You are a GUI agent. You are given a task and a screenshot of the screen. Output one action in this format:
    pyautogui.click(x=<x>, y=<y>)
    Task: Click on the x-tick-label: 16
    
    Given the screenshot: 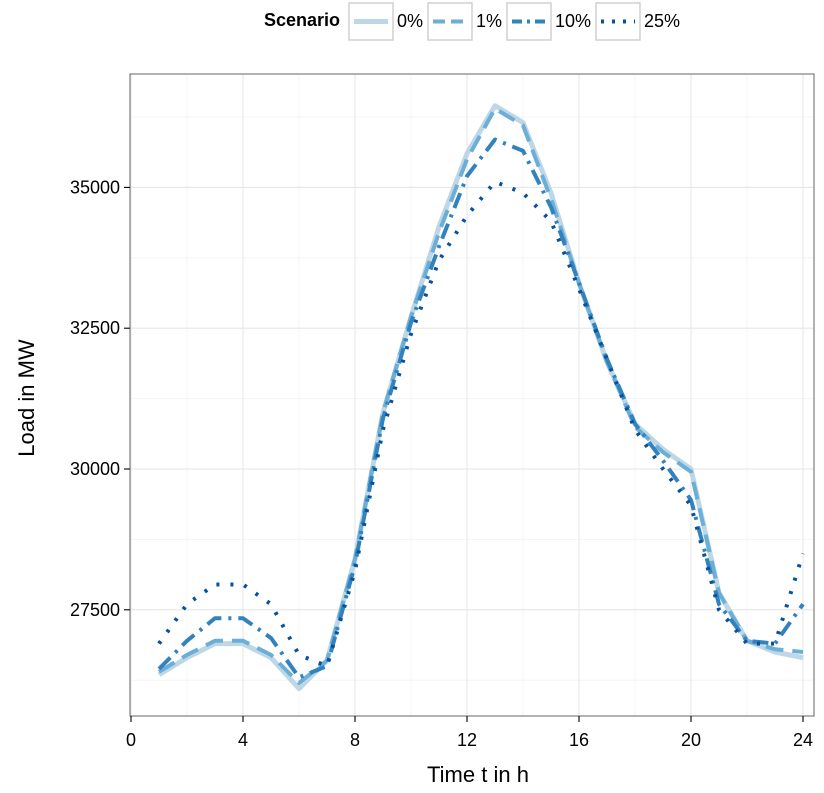 What is the action you would take?
    pyautogui.click(x=579, y=740)
    